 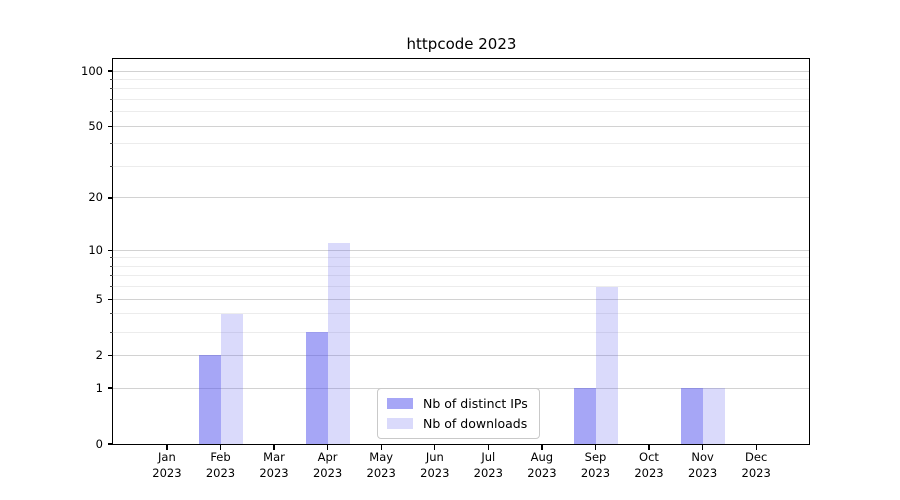 What do you see at coordinates (95, 197) in the screenshot?
I see `y-tick-label-20: 20` at bounding box center [95, 197].